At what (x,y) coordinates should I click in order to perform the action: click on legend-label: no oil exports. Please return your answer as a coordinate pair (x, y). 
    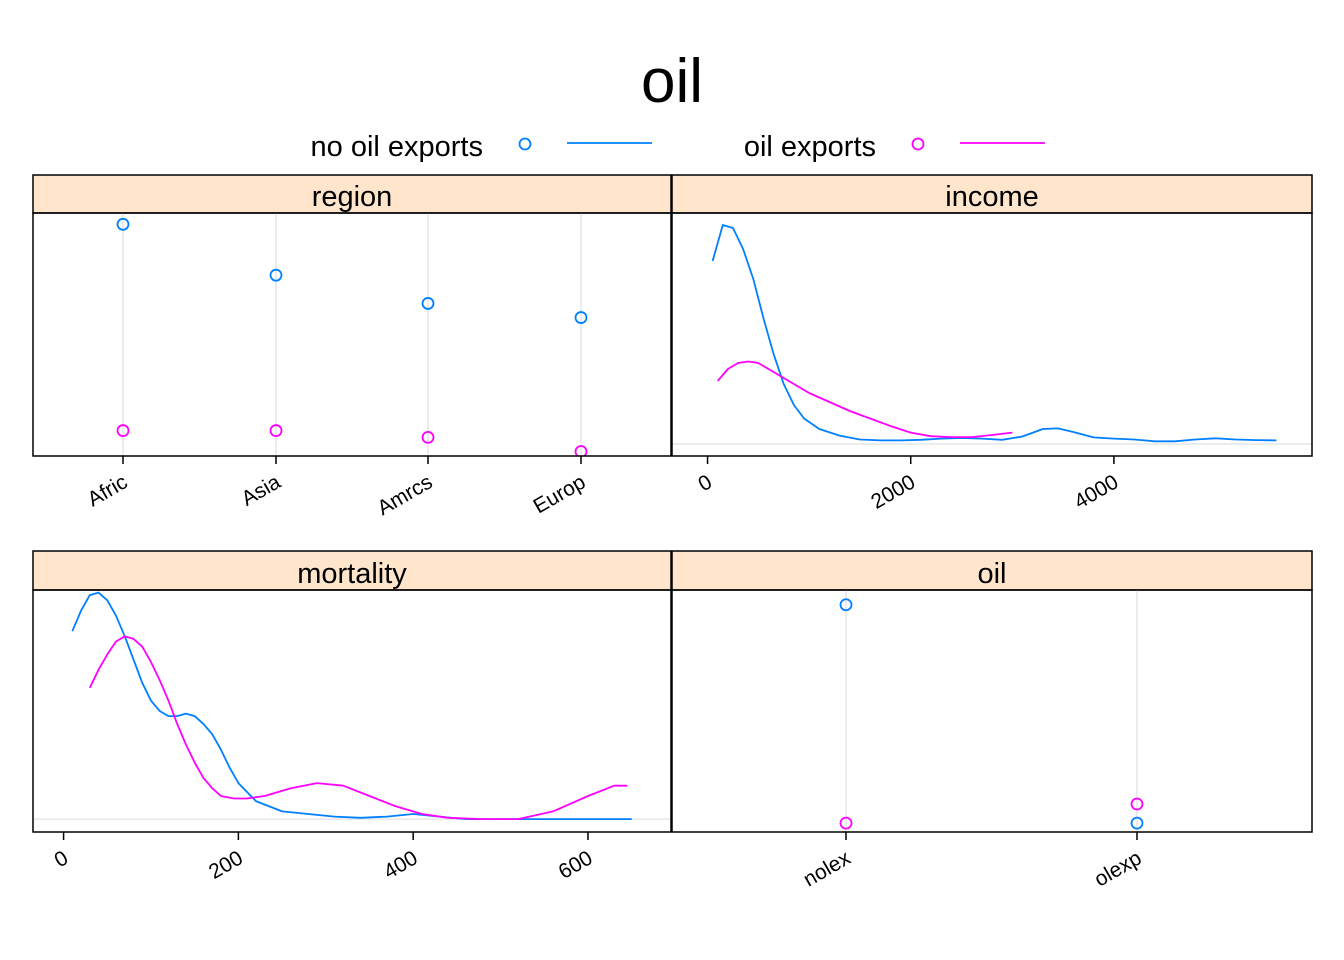
    Looking at the image, I should click on (397, 147).